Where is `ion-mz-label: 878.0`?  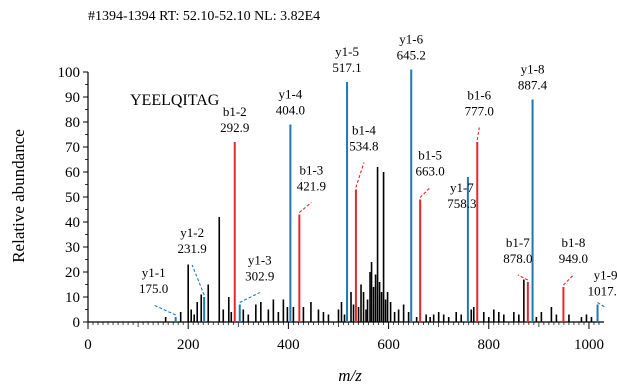
ion-mz-label: 878.0 is located at coordinates (517, 258).